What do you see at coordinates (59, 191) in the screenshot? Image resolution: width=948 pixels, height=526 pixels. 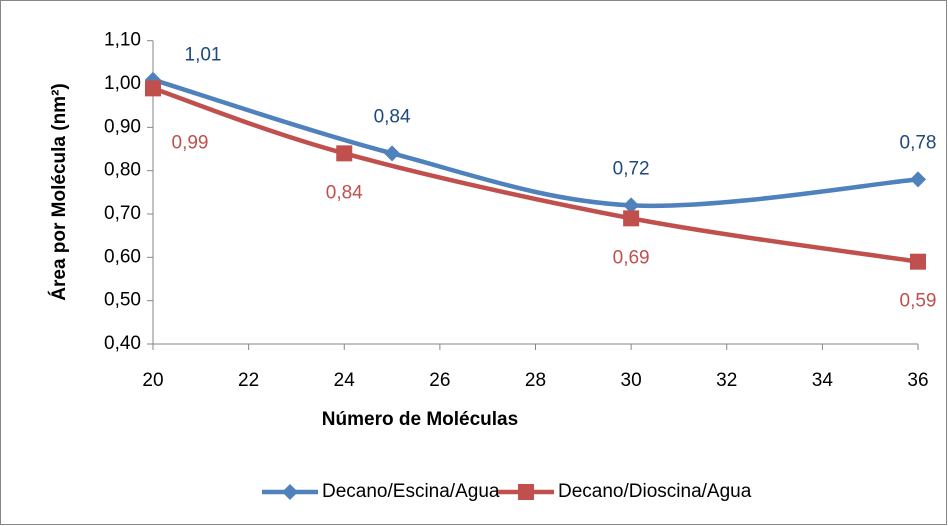 I see `y-axis-title: Área por Molécula (nm²)` at bounding box center [59, 191].